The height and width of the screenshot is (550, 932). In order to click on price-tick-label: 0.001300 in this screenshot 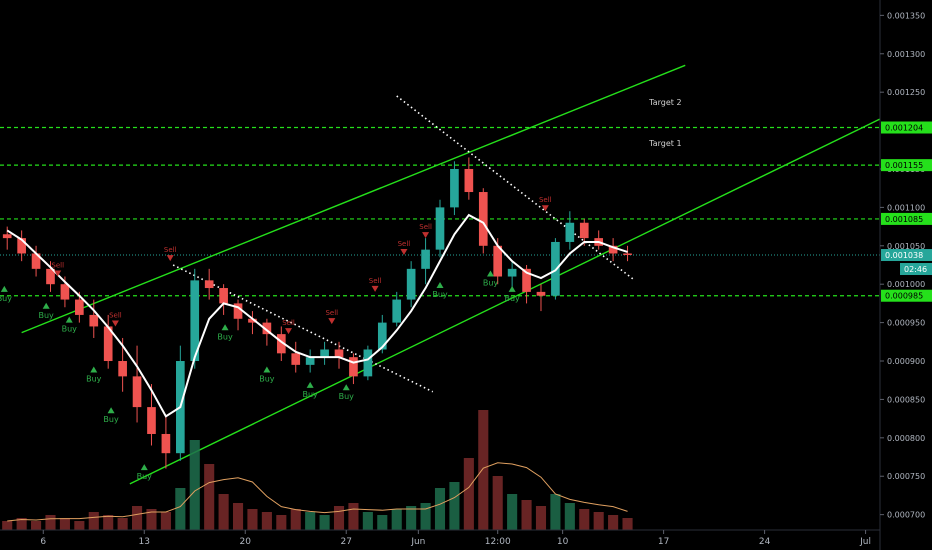, I will do `click(906, 54)`.